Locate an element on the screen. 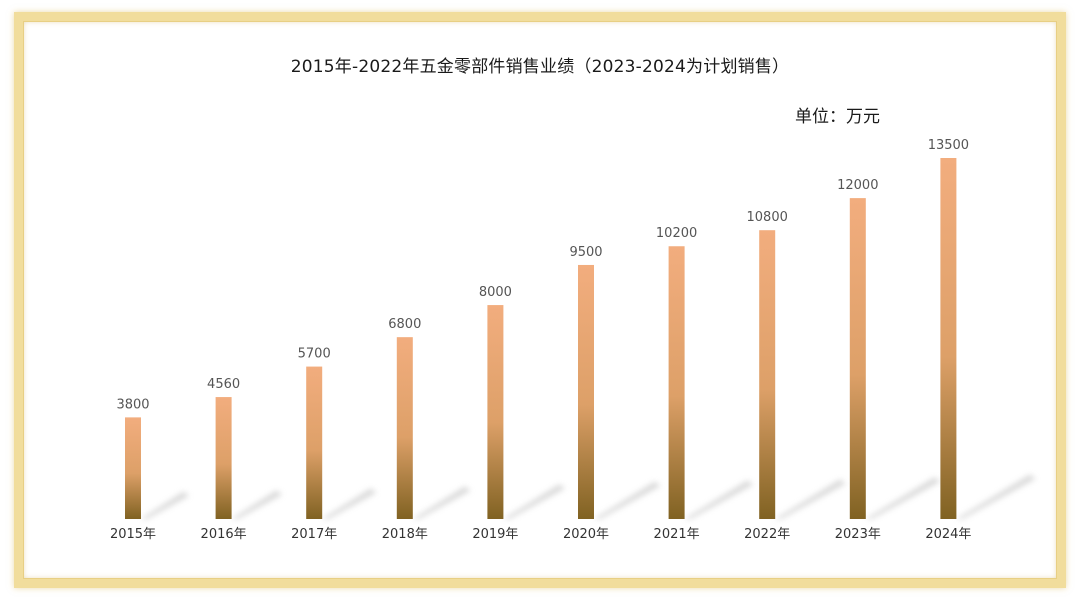  bar-2015年 is located at coordinates (133, 468).